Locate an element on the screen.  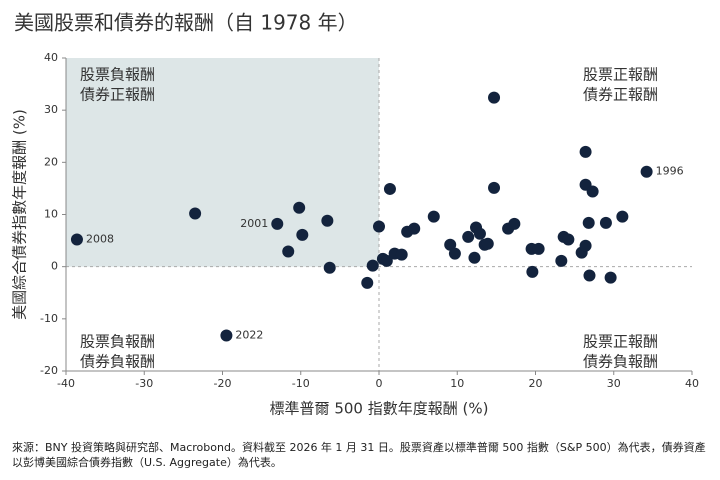
x-tick-label: 30 is located at coordinates (614, 383).